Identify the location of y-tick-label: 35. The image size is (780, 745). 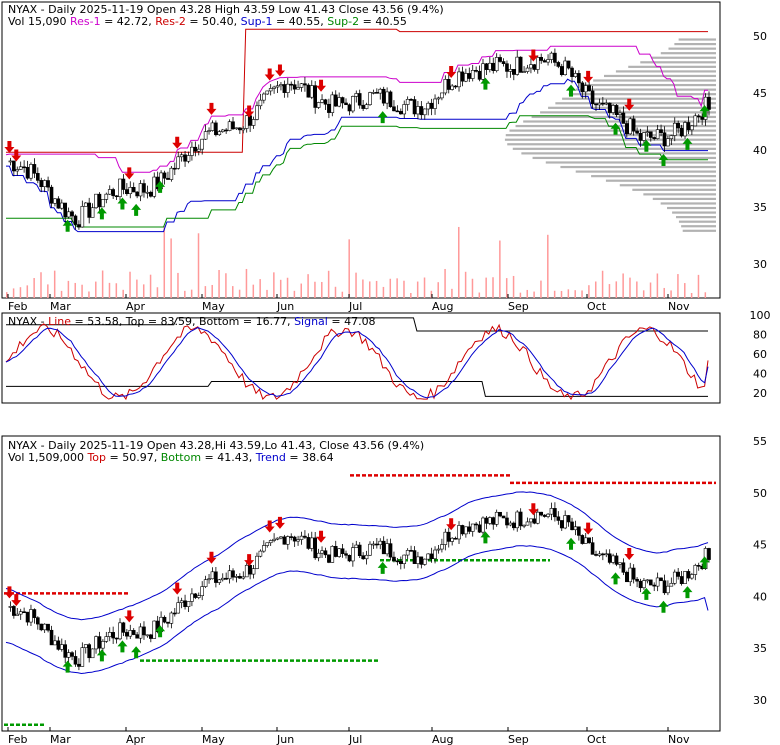
(760, 648).